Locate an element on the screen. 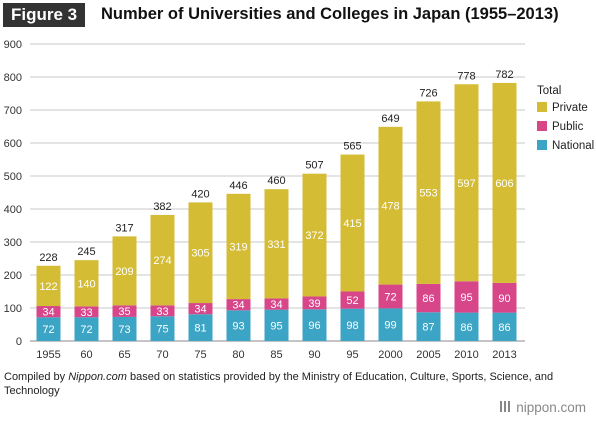 The width and height of the screenshot is (596, 422). bar-value-label: 331 is located at coordinates (276, 245).